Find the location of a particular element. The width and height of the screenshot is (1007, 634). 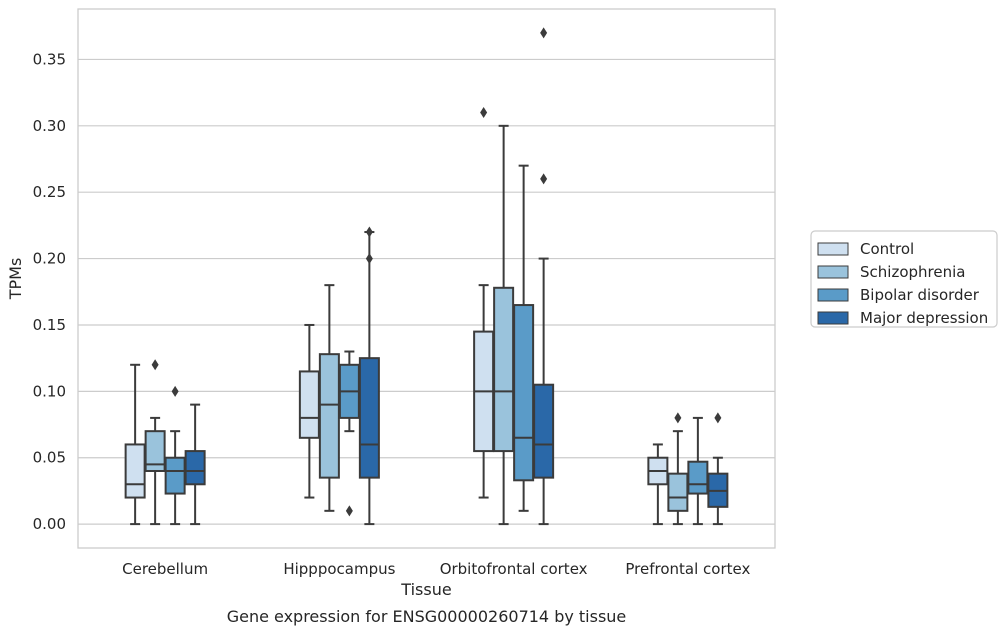

x-tick-label: Prefrontal cortex is located at coordinates (687, 569).